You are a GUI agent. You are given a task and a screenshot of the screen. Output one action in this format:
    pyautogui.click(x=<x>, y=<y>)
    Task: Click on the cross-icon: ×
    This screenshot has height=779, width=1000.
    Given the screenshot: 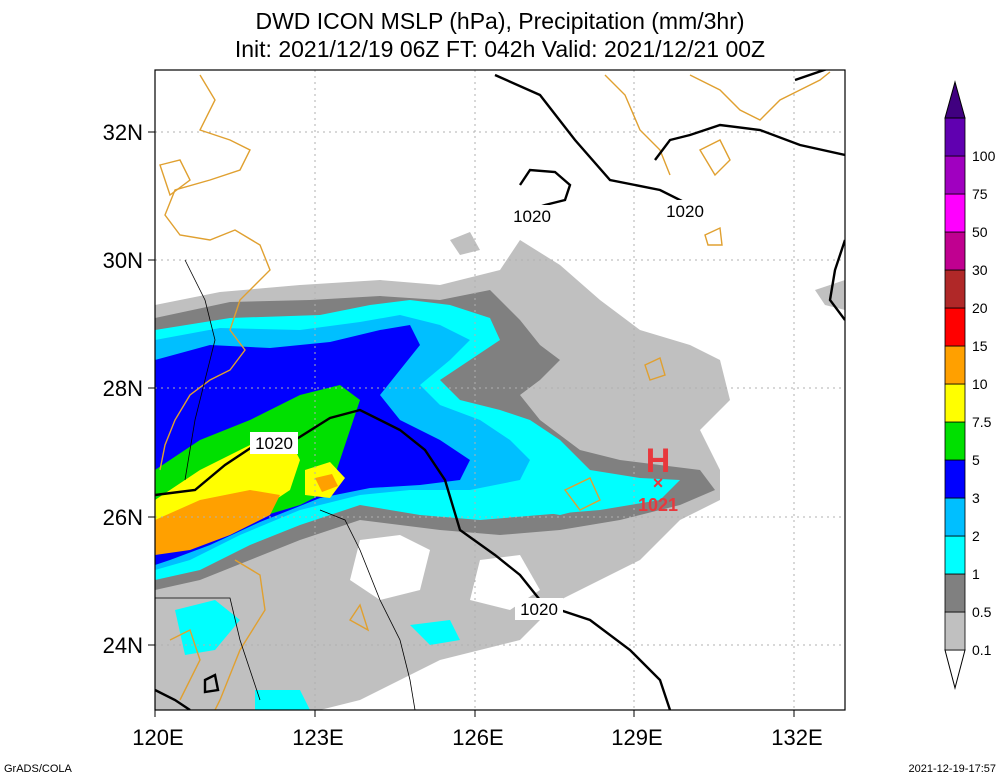 What is the action you would take?
    pyautogui.click(x=658, y=483)
    